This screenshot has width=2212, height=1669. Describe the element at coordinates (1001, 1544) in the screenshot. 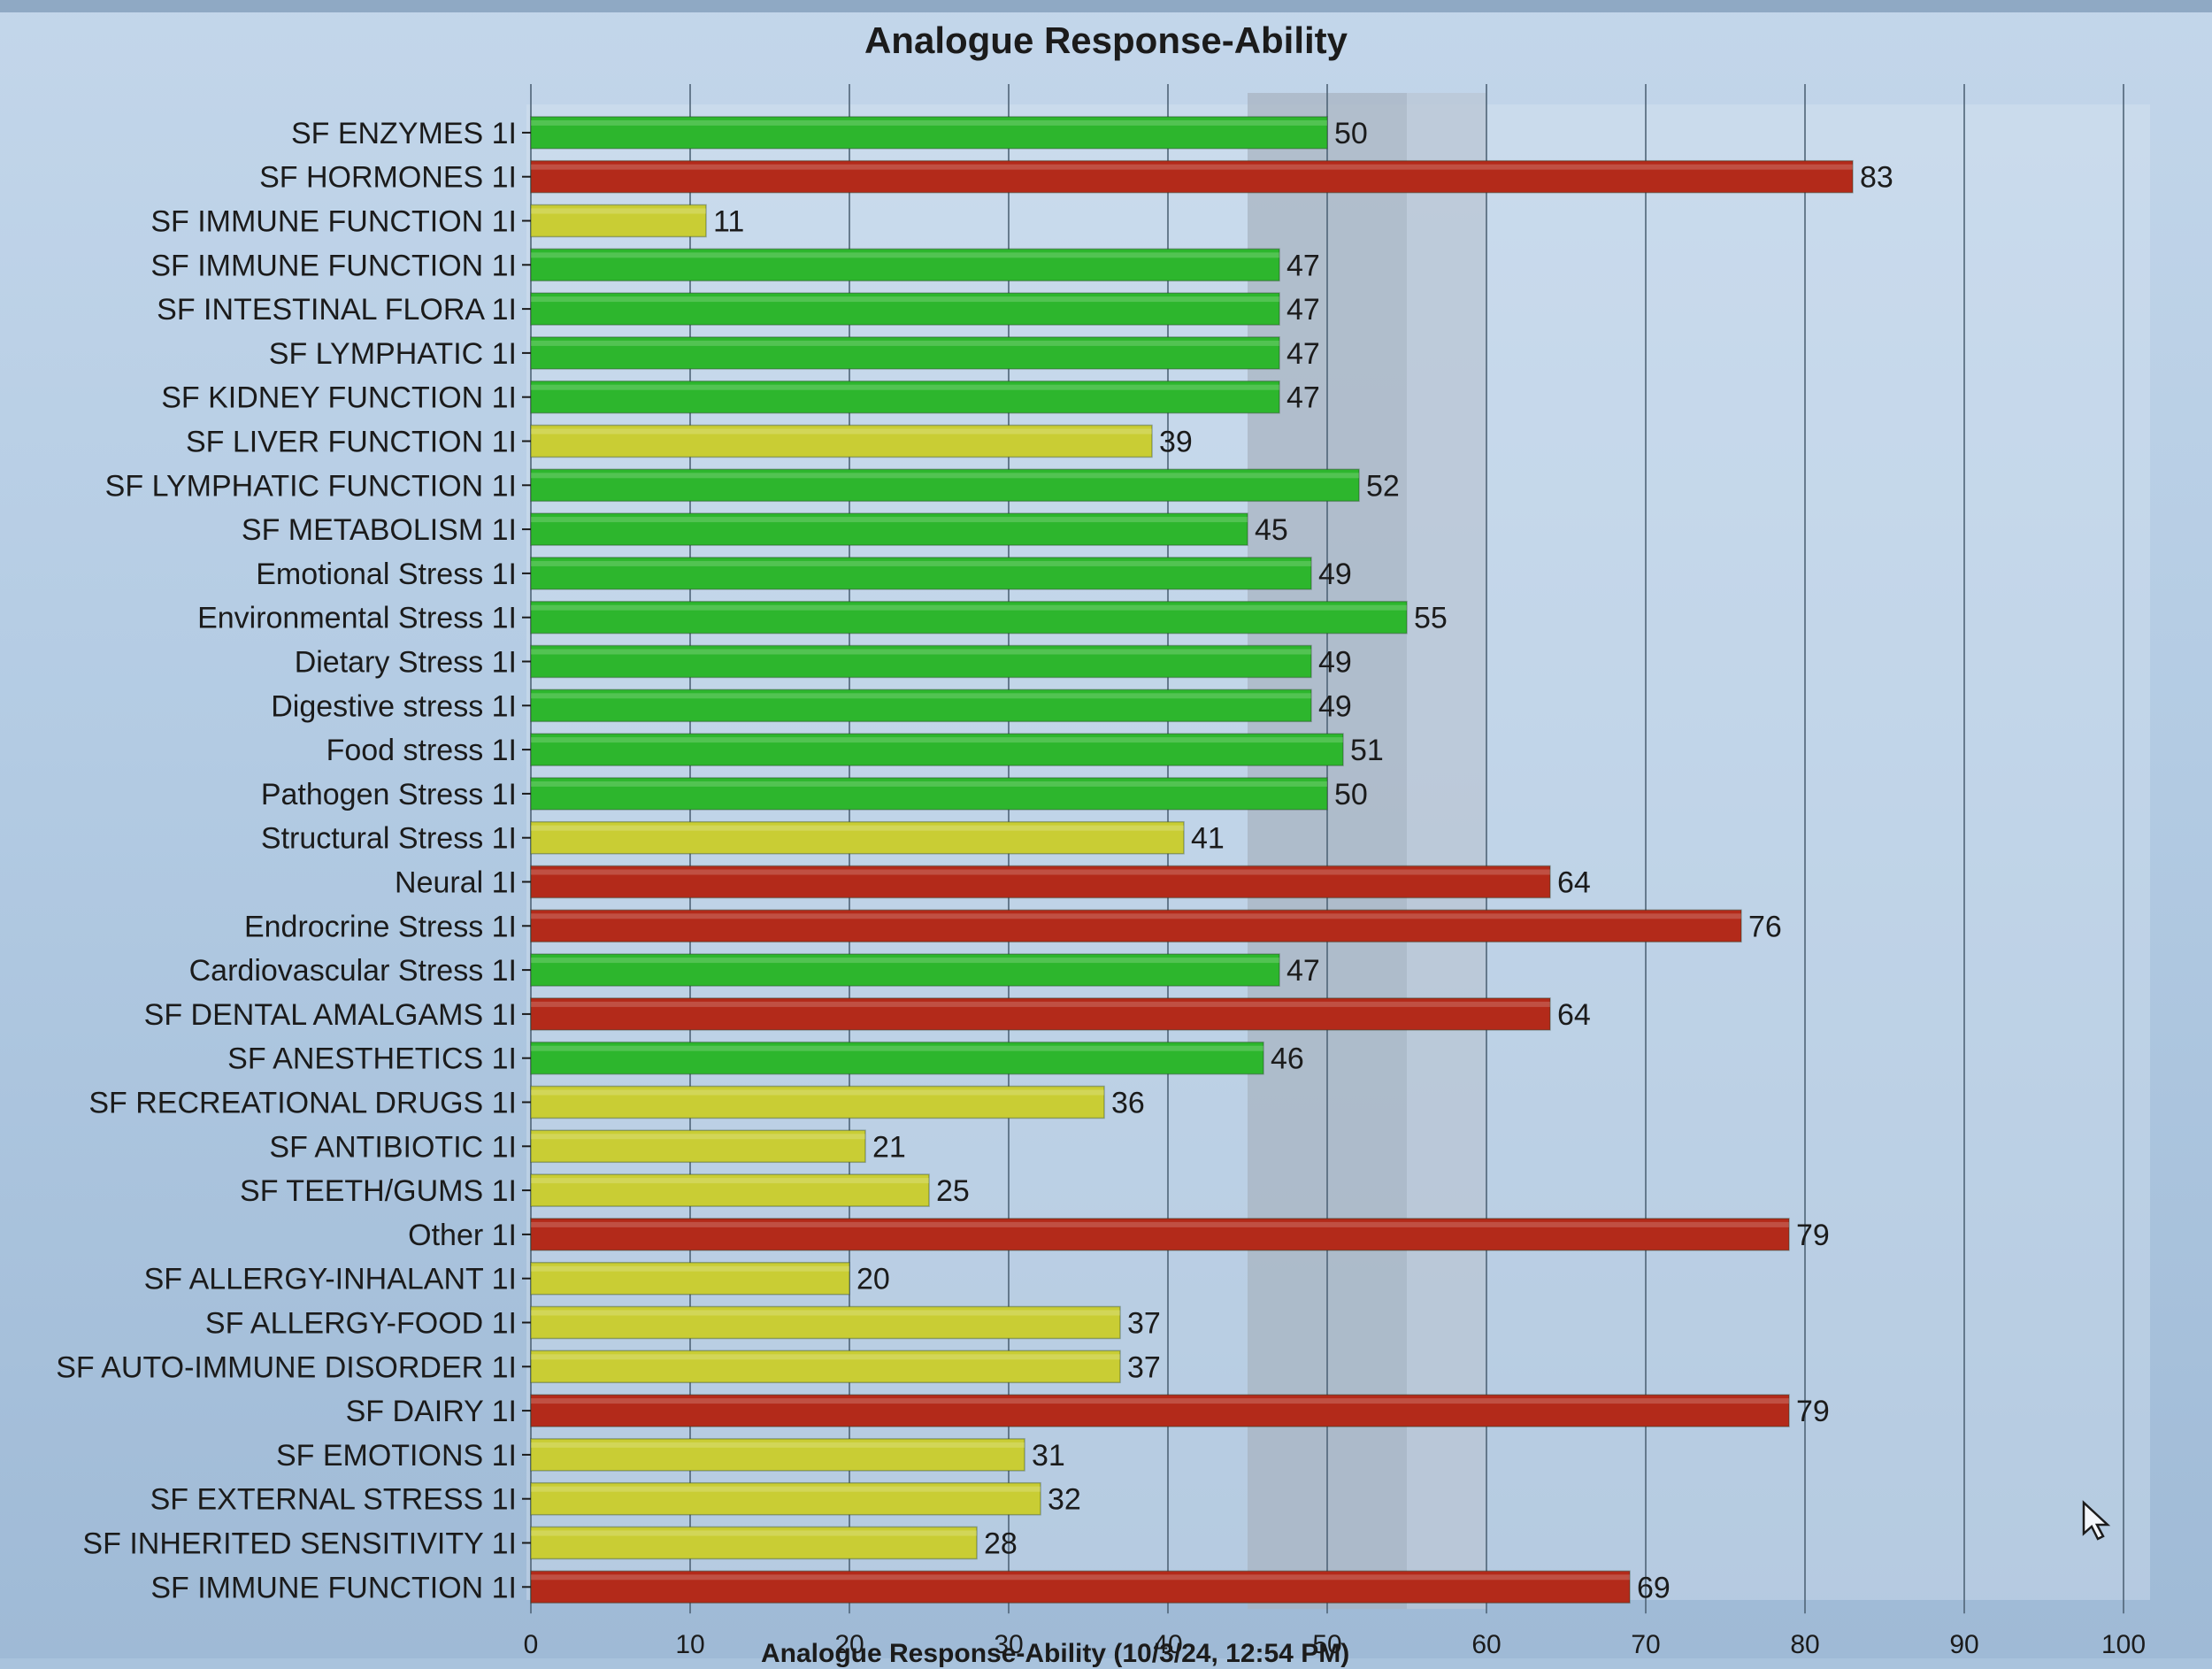

I see `data-label: 28` at that location.